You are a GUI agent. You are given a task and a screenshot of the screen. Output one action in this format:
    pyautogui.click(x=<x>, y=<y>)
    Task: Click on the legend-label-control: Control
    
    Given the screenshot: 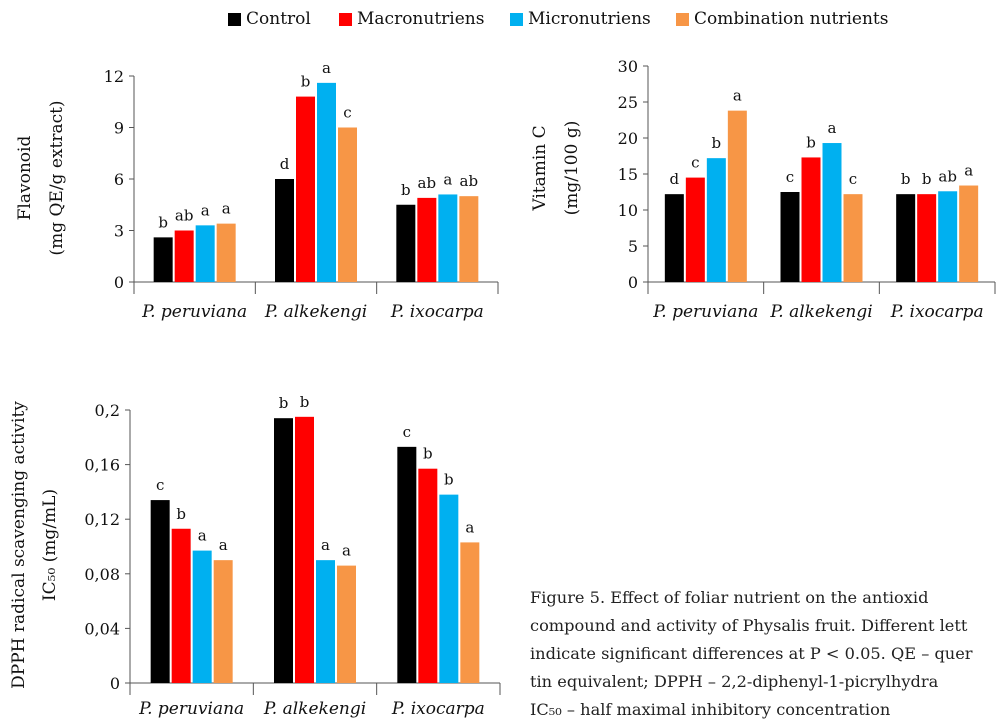 What is the action you would take?
    pyautogui.click(x=278, y=19)
    